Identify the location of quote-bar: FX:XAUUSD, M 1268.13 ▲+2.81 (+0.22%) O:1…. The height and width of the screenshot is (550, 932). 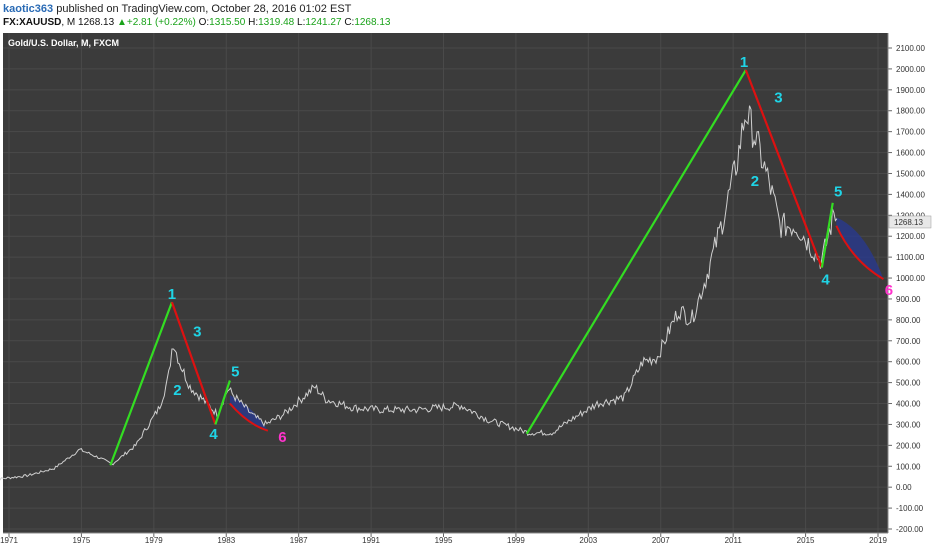
(197, 22).